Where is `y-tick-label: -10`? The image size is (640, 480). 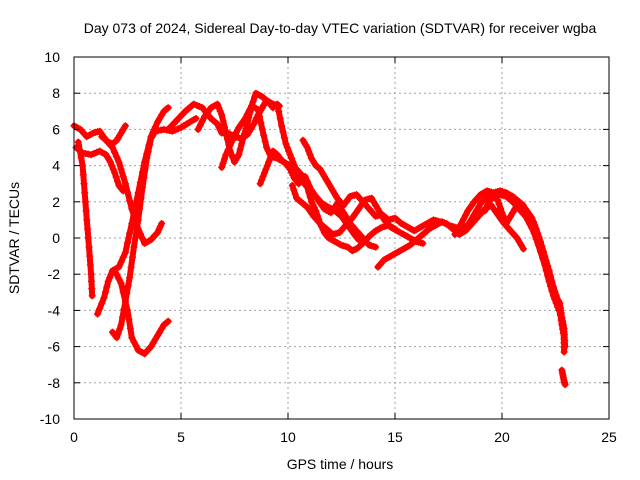 y-tick-label: -10 is located at coordinates (50, 419).